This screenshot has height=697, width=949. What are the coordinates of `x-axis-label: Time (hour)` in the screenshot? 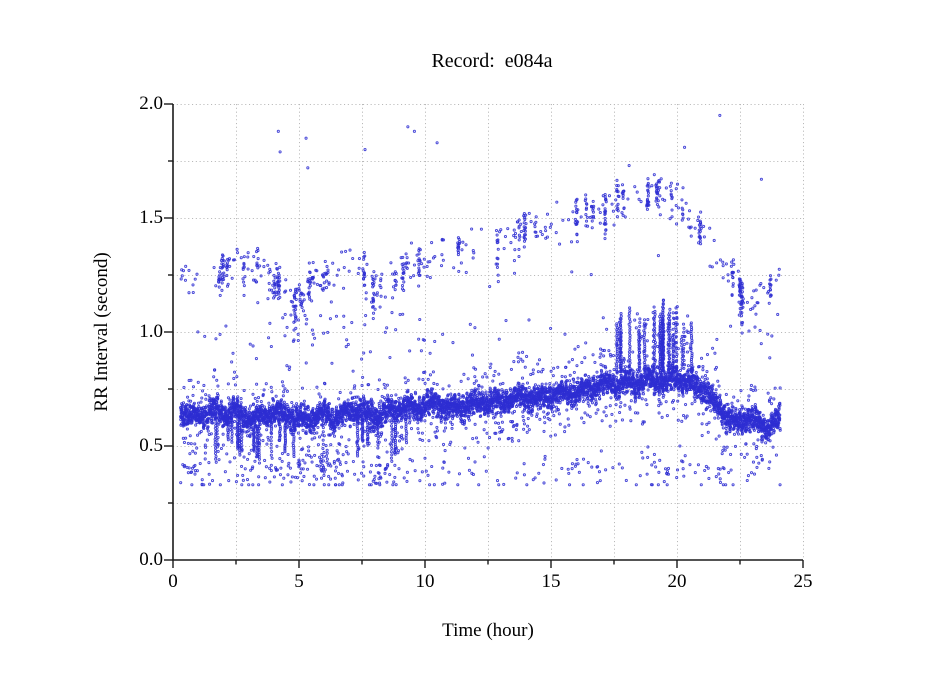 It's located at (488, 630).